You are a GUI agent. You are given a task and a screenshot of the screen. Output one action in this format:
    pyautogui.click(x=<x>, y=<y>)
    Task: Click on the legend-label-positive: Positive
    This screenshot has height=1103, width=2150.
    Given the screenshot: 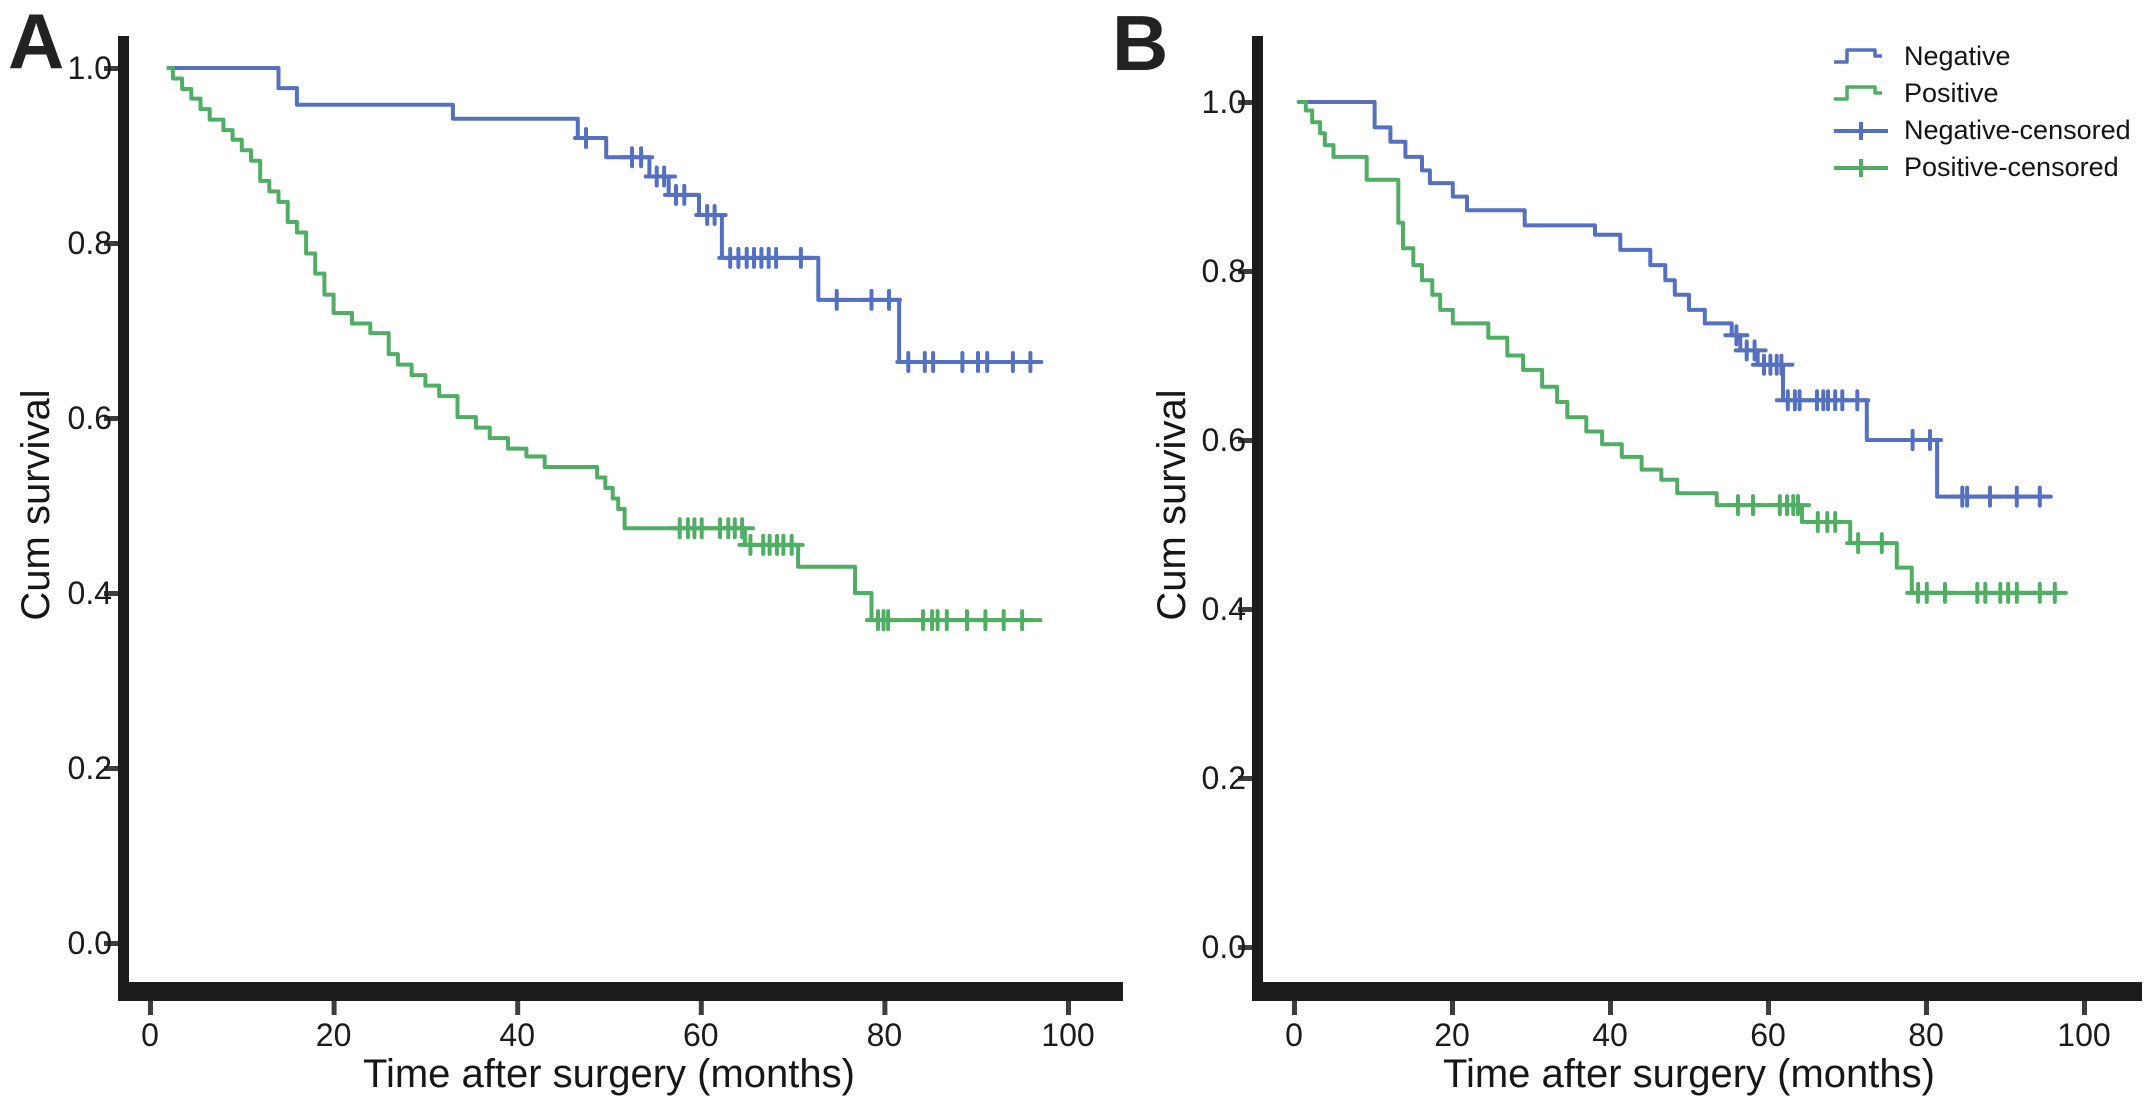 What is the action you would take?
    pyautogui.click(x=1951, y=93)
    